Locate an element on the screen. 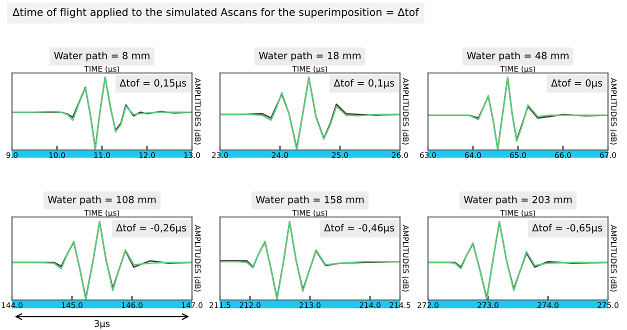 Image resolution: width=627 pixels, height=330 pixels. annotation: Δtof = 0,1µs is located at coordinates (364, 83).